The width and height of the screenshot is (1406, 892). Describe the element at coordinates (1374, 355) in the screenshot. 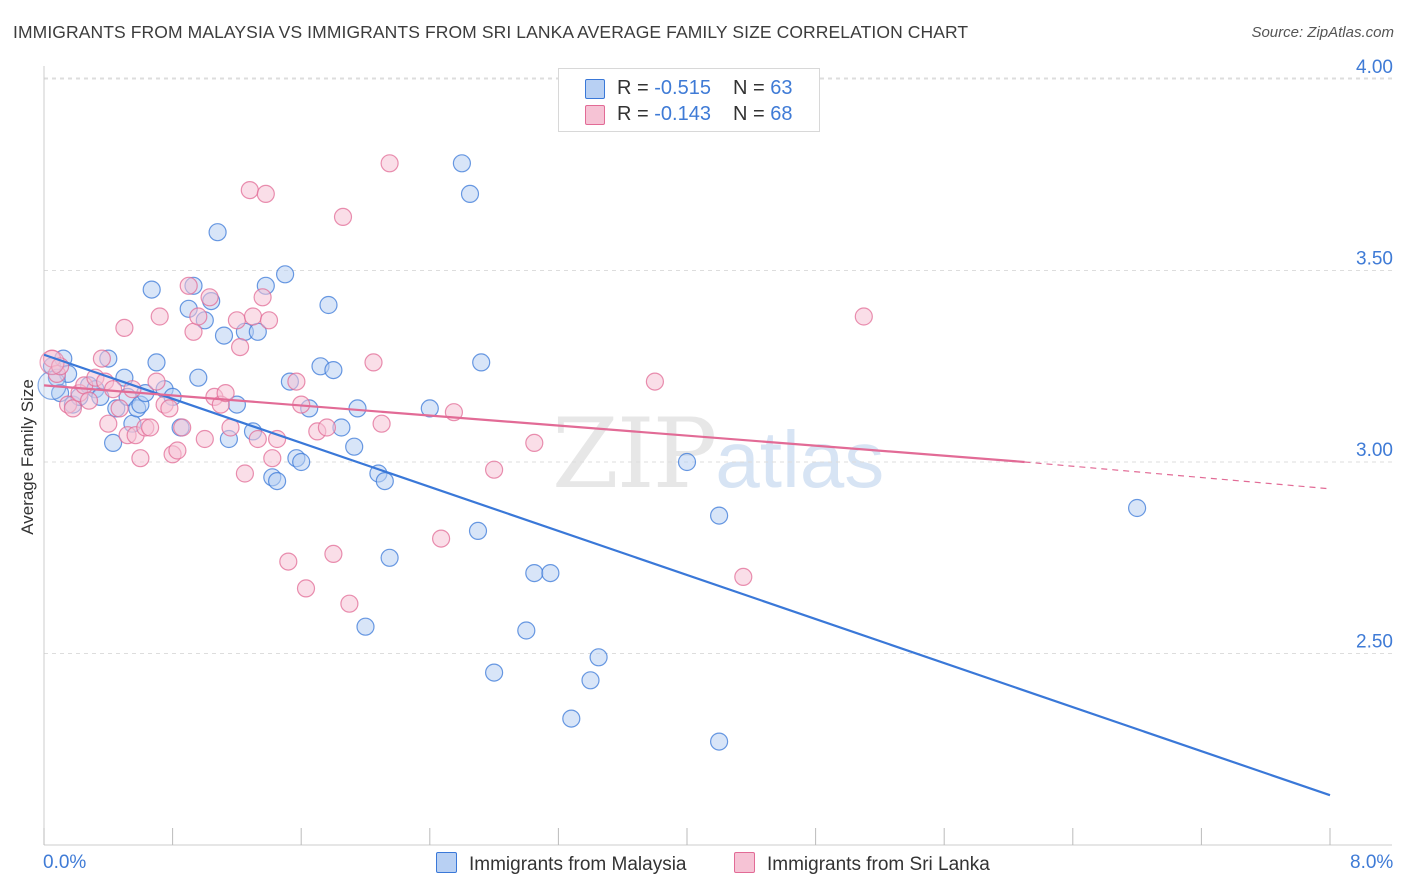

I see `y-tick-labels: 2.50 3.00 3.50 4.00` at that location.